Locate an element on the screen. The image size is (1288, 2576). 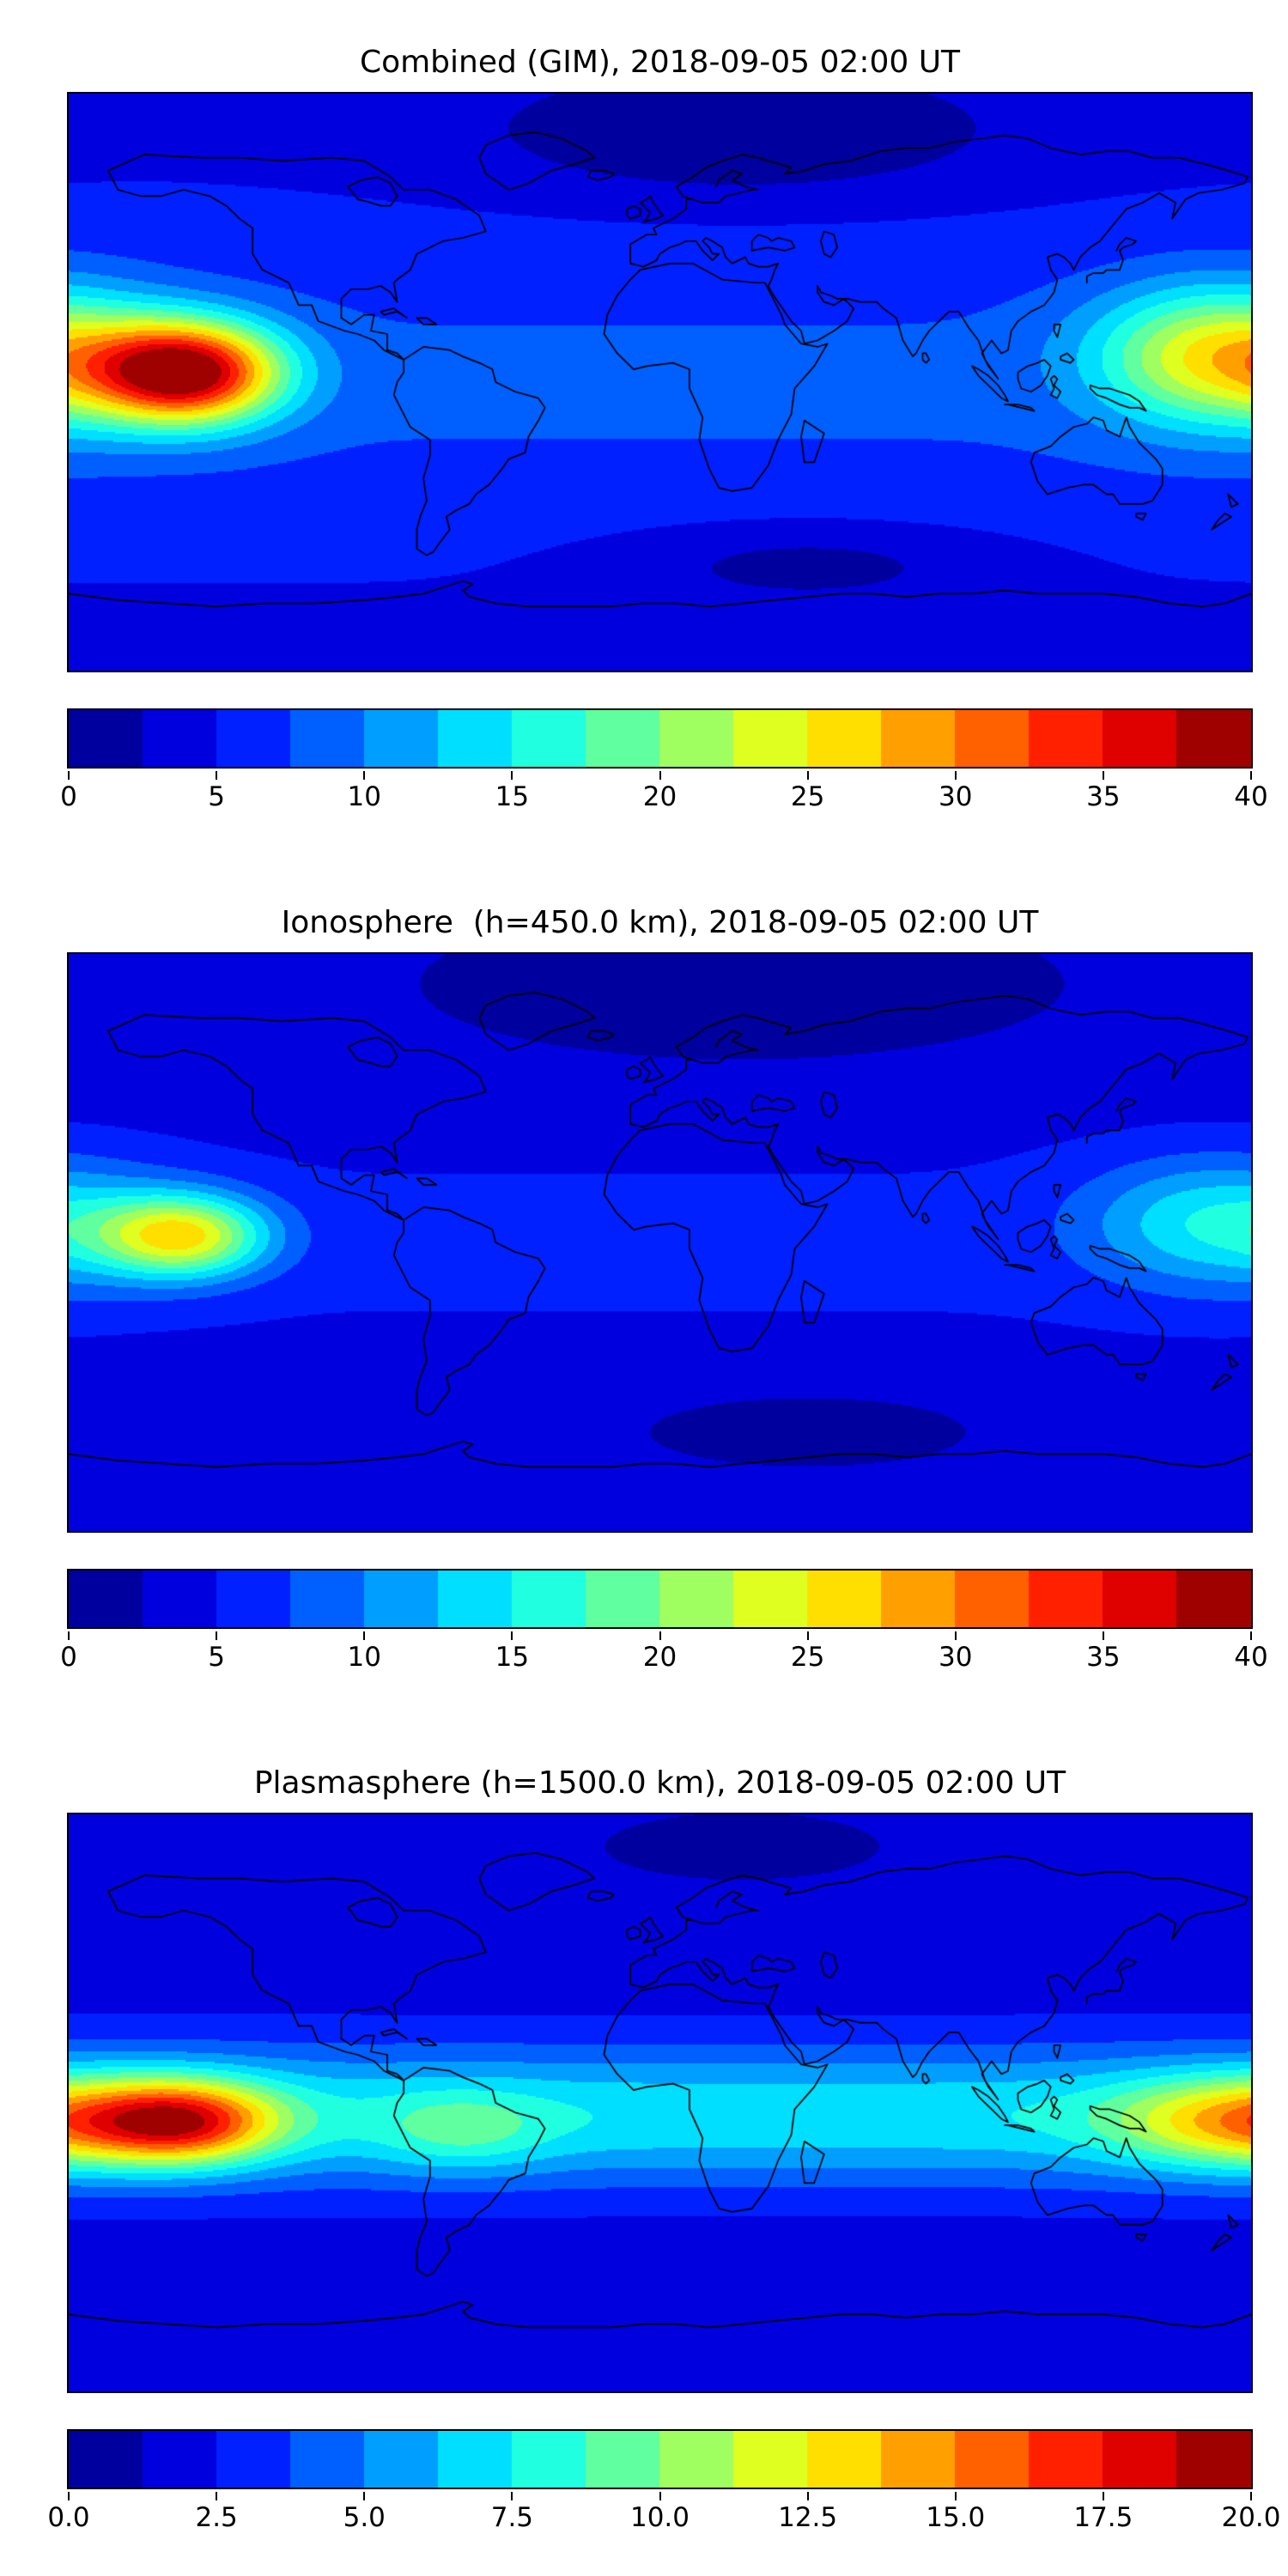
colorbar-tick-label: 0.0 is located at coordinates (69, 2517).